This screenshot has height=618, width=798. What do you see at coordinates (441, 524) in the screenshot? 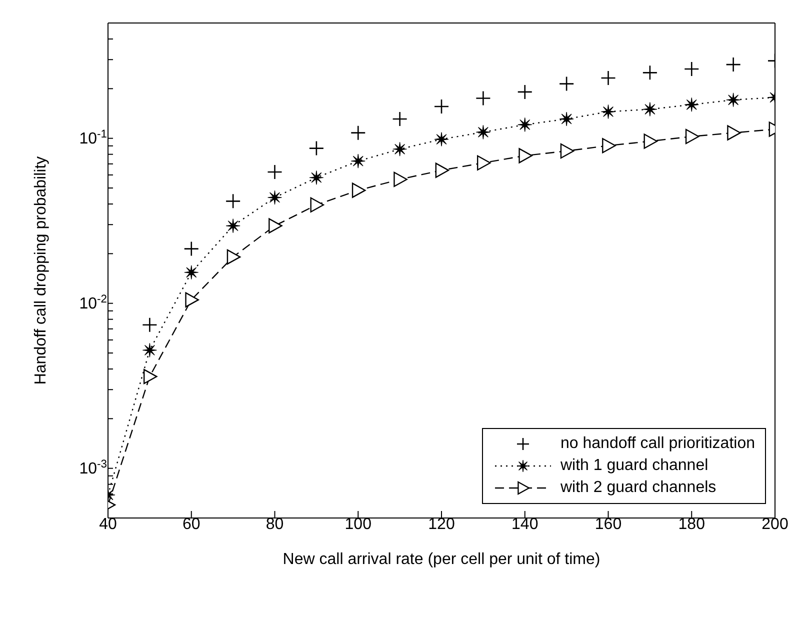
I see `x-tick-label: 120` at bounding box center [441, 524].